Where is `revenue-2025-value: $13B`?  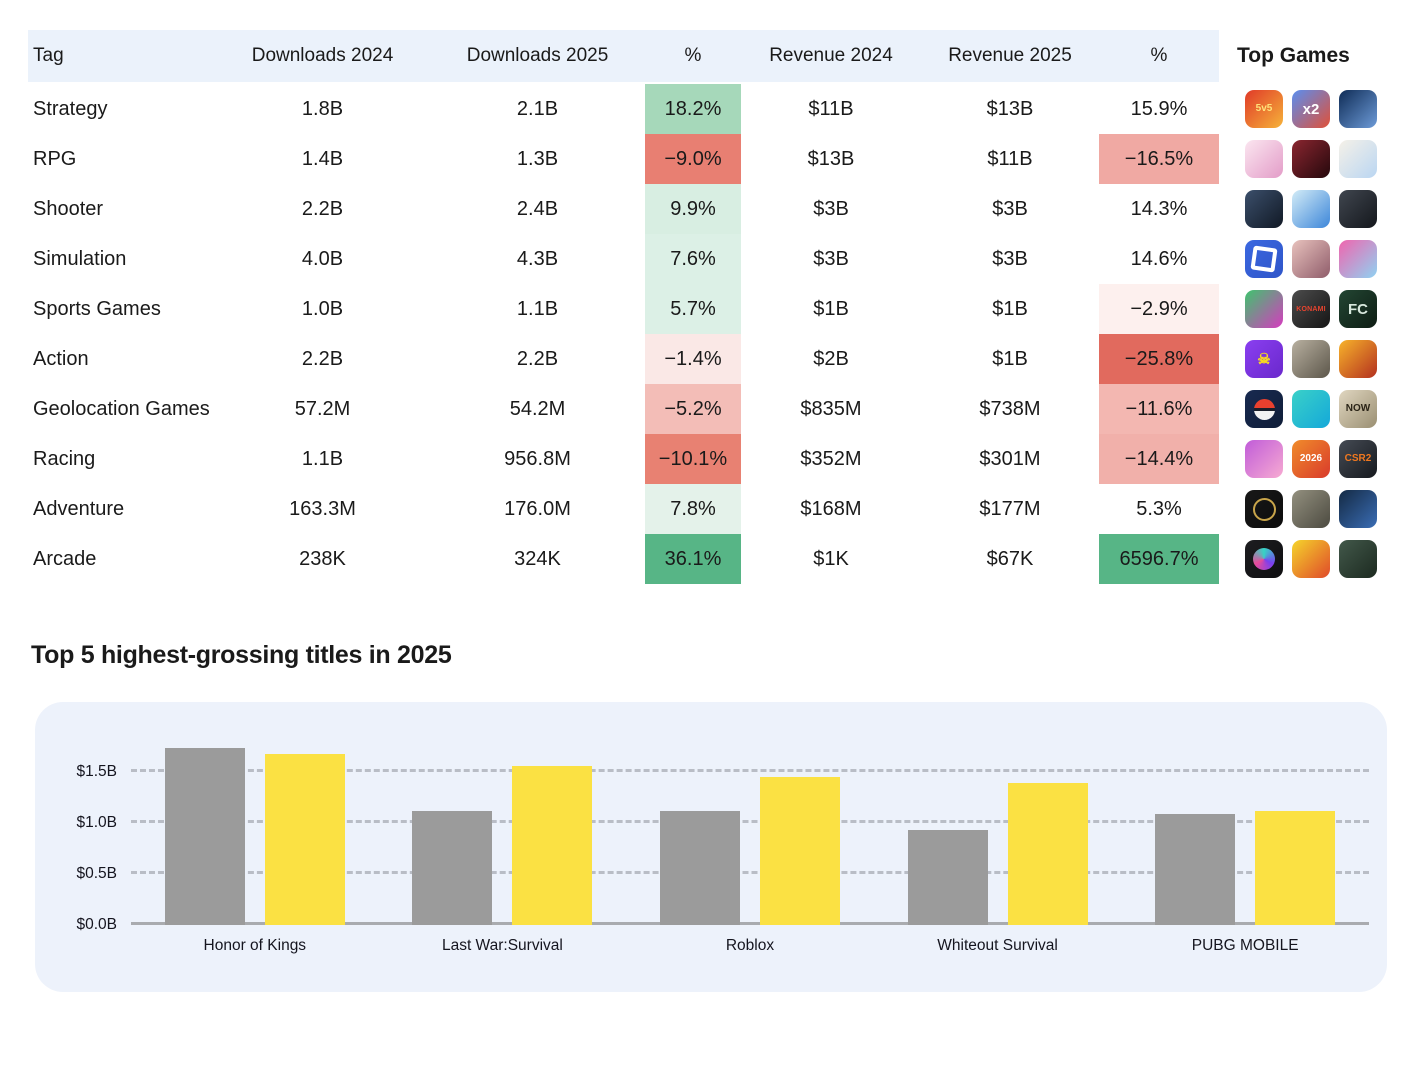 revenue-2025-value: $13B is located at coordinates (1010, 108).